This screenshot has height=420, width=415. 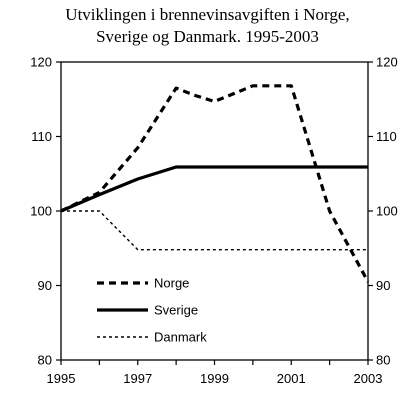 What do you see at coordinates (61, 378) in the screenshot?
I see `x-tick-label: 1995` at bounding box center [61, 378].